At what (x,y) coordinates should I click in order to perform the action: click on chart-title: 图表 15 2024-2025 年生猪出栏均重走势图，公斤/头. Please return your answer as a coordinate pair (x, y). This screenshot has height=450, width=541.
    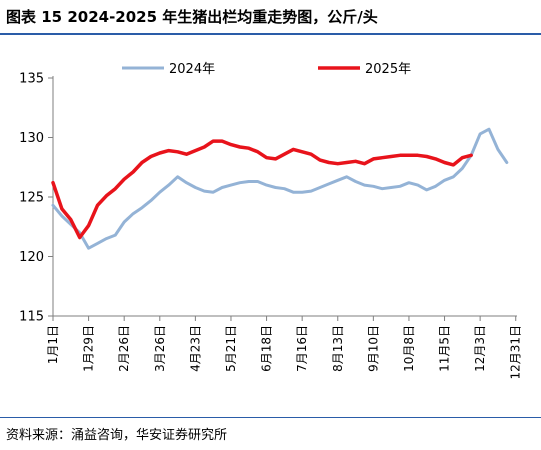
    Looking at the image, I should click on (192, 17).